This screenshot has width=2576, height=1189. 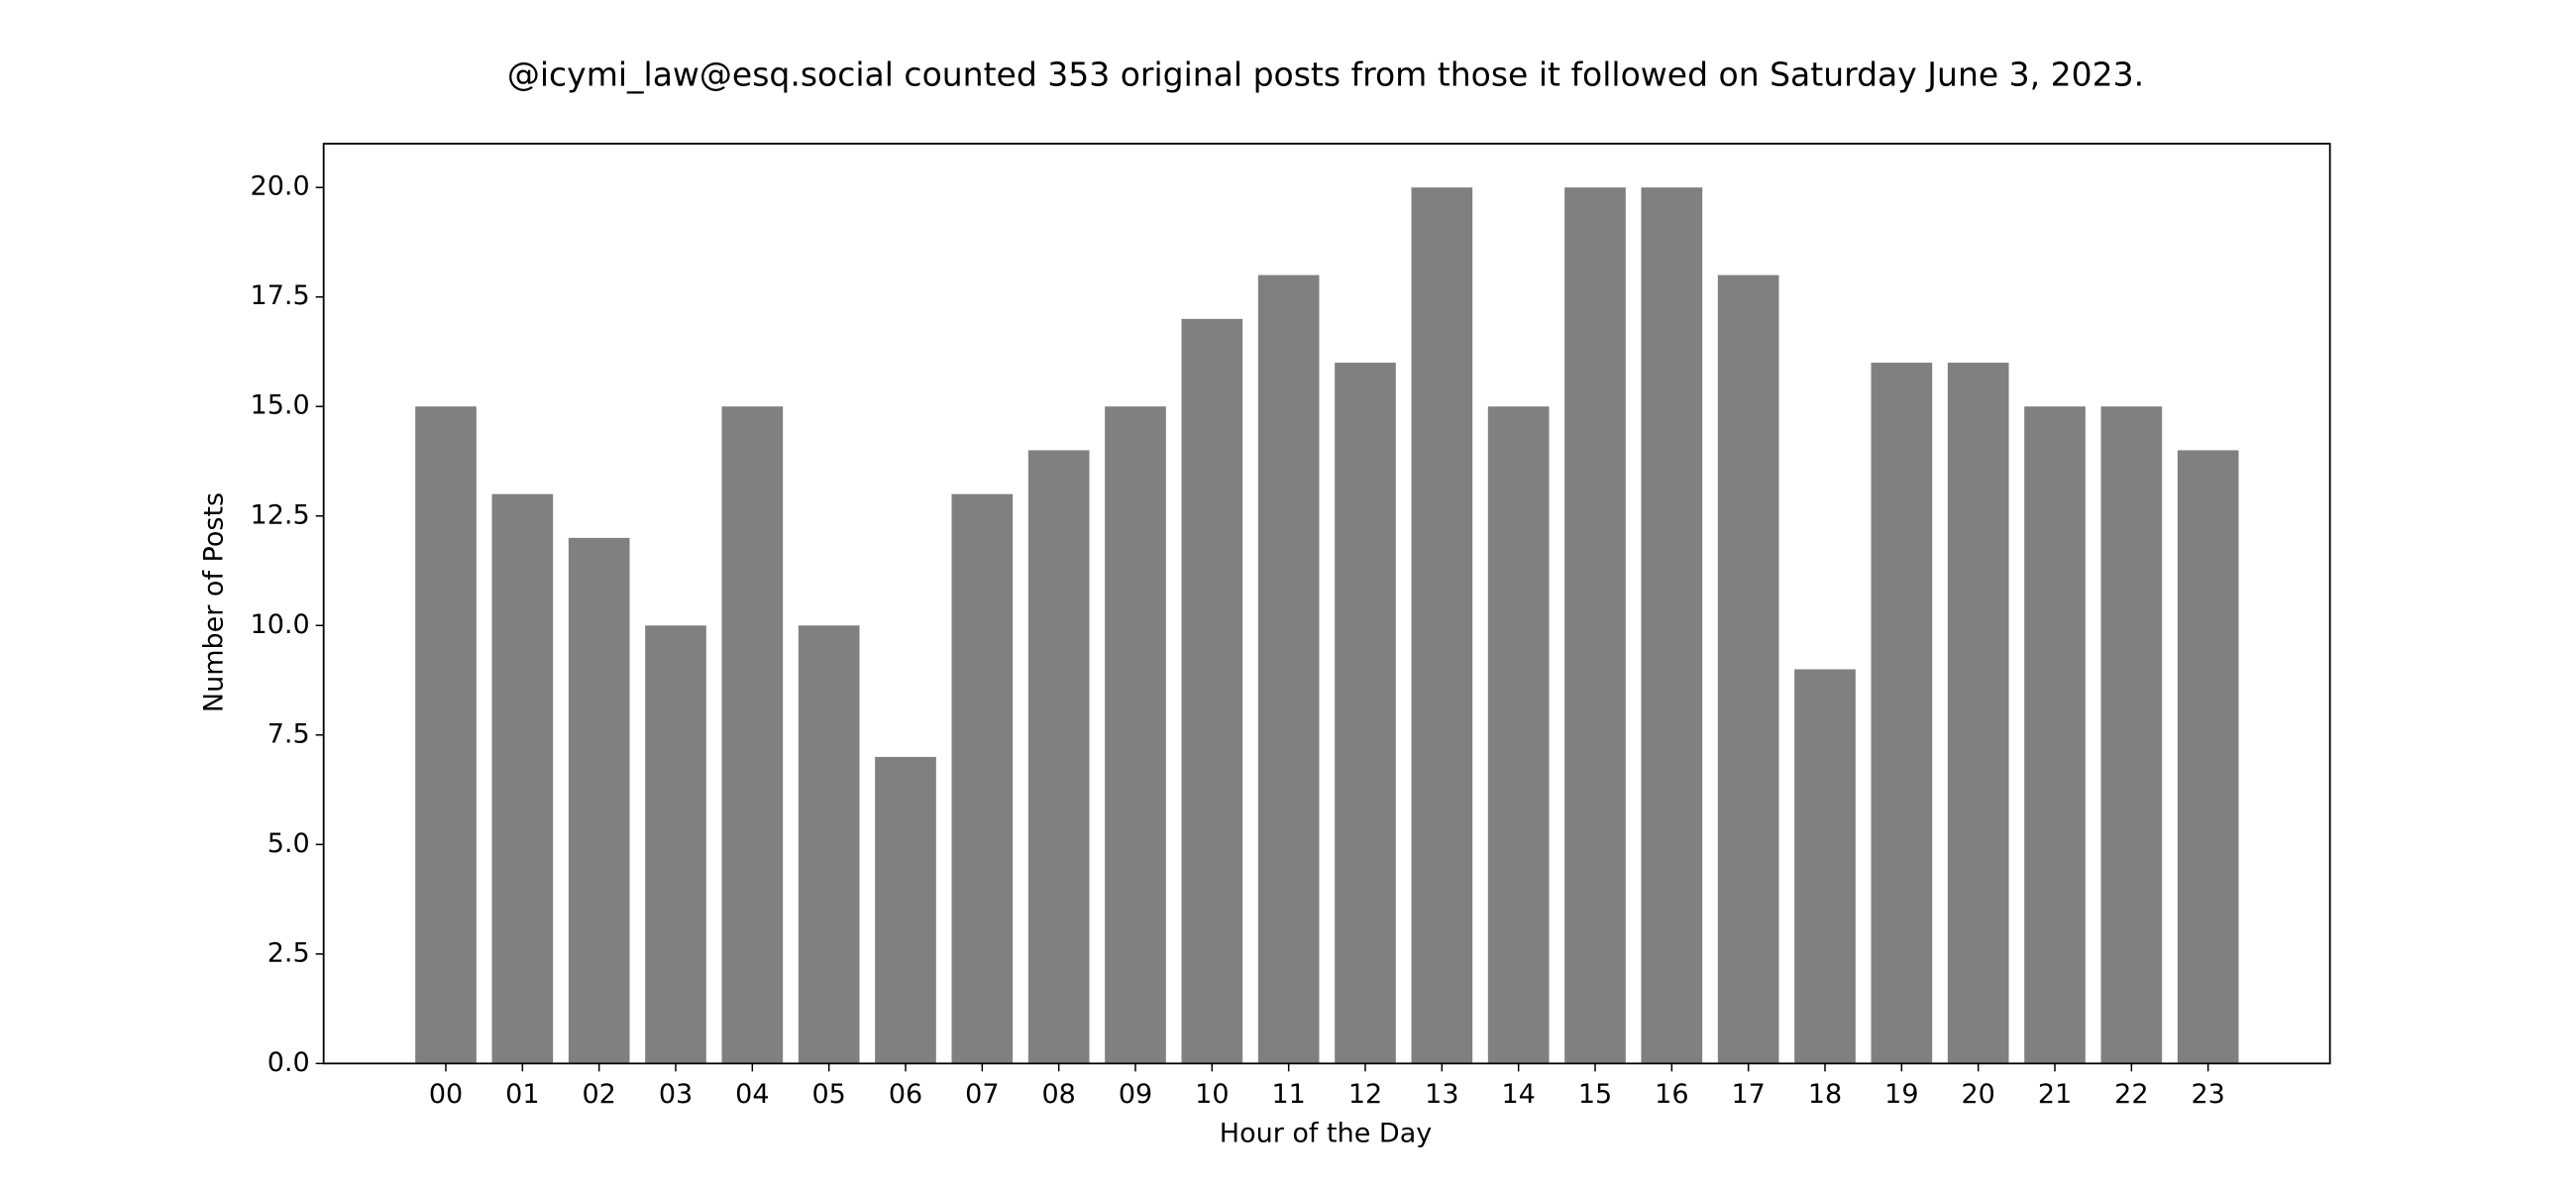 What do you see at coordinates (1365, 1094) in the screenshot?
I see `x-tick-label: 12` at bounding box center [1365, 1094].